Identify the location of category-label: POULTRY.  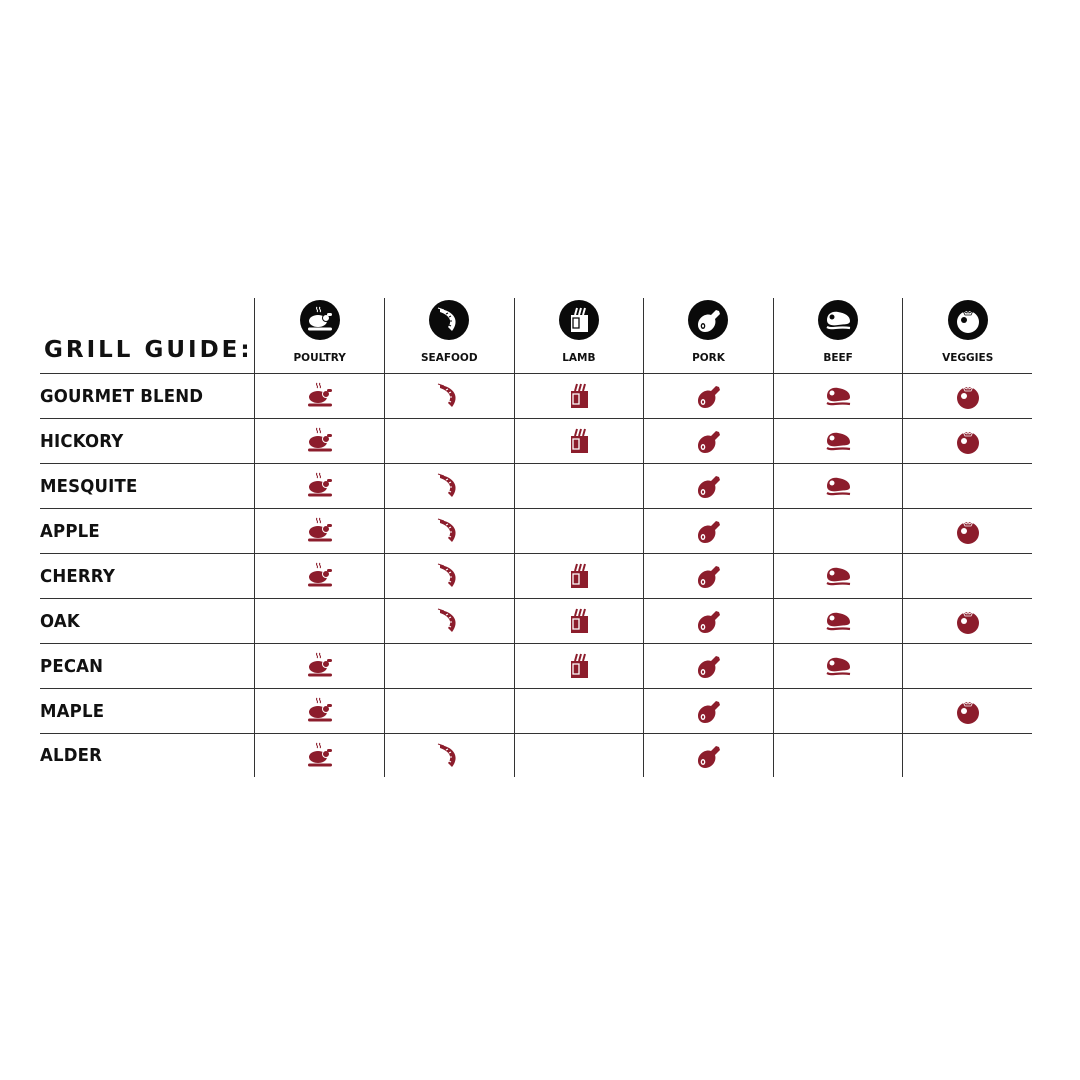
(319, 358).